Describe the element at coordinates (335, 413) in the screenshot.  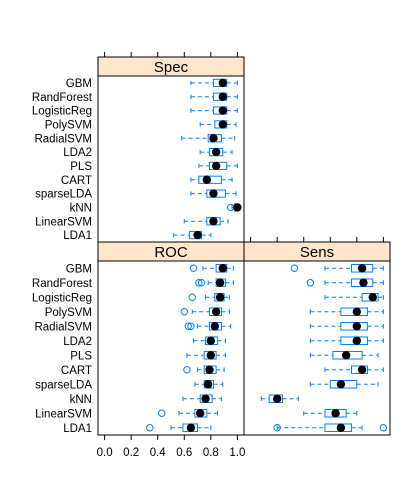
I see `sens-linearsvm-median` at that location.